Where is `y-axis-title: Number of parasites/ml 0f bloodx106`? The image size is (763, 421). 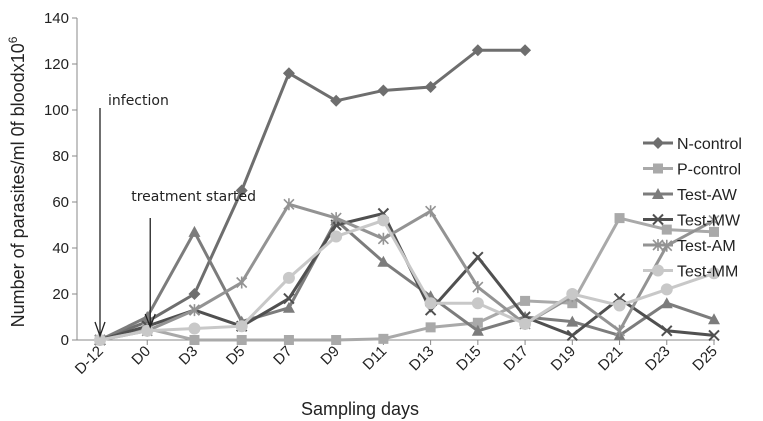 y-axis-title: Number of parasites/ml 0f bloodx106 is located at coordinates (17, 181).